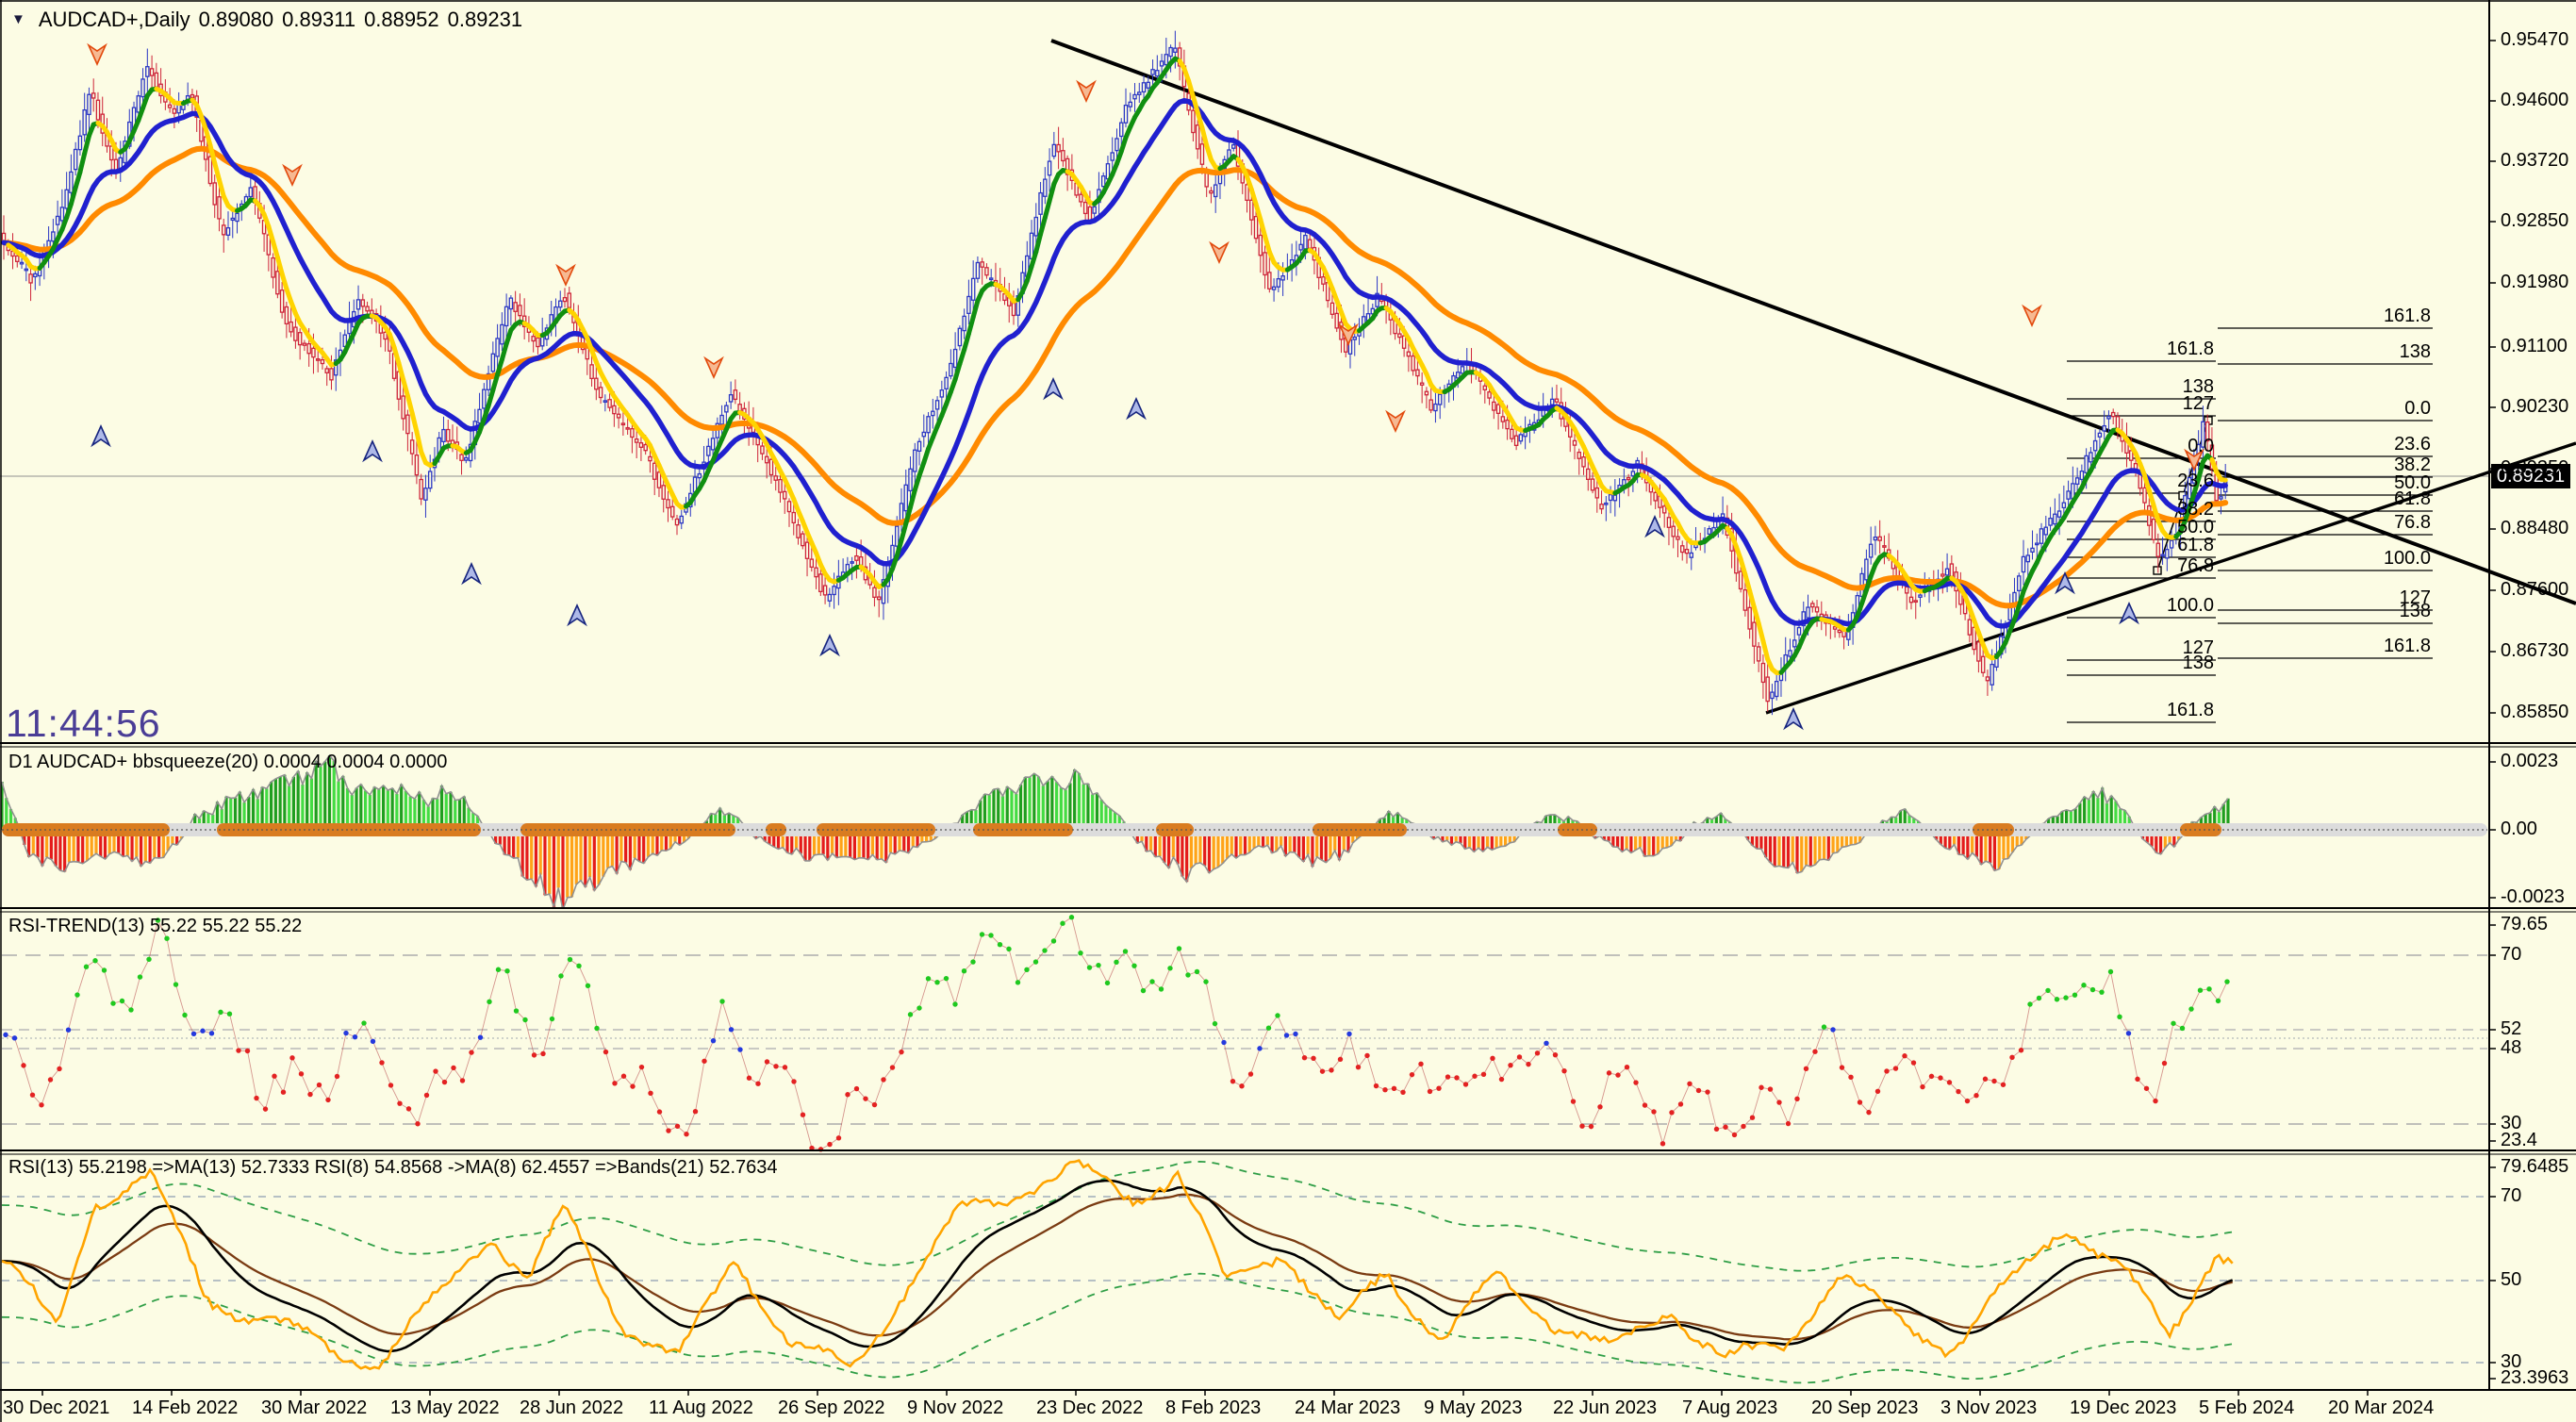 The width and height of the screenshot is (2576, 1422). What do you see at coordinates (83, 723) in the screenshot?
I see `server-clock: 11:44:56` at bounding box center [83, 723].